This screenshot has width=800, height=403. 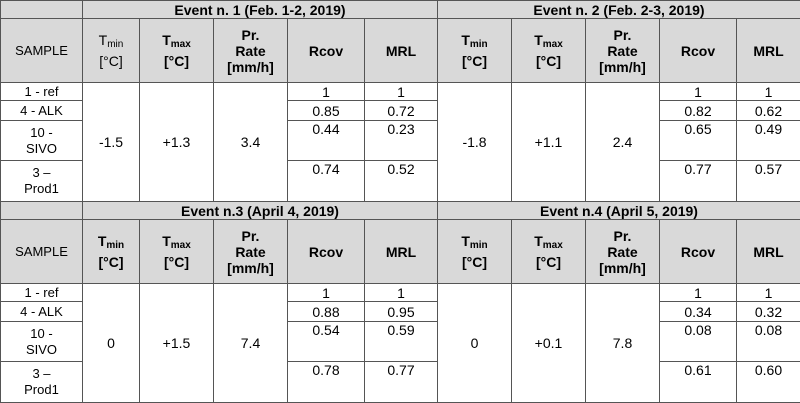 I want to click on mrl-value: 0.23, so click(x=401, y=140).